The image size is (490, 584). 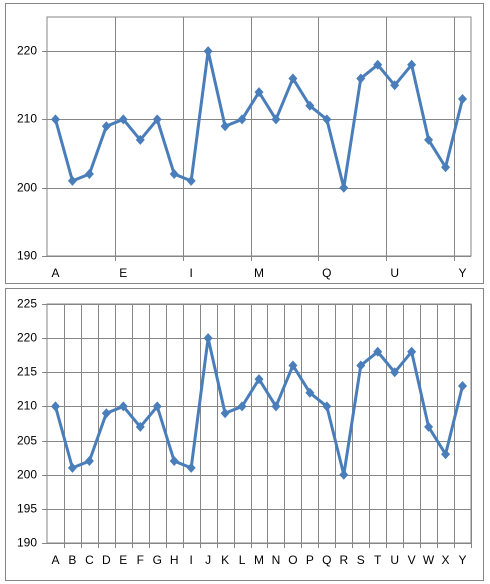 I want to click on x-tick-label: C, so click(x=89, y=560).